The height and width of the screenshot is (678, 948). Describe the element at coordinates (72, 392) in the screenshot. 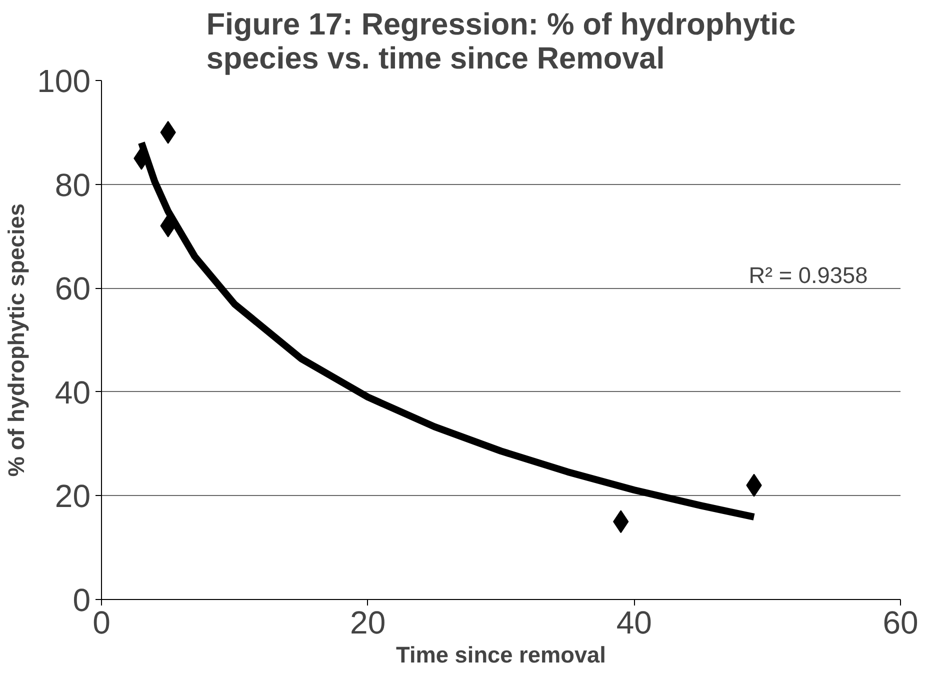

I see `y-tick-label: 40` at that location.